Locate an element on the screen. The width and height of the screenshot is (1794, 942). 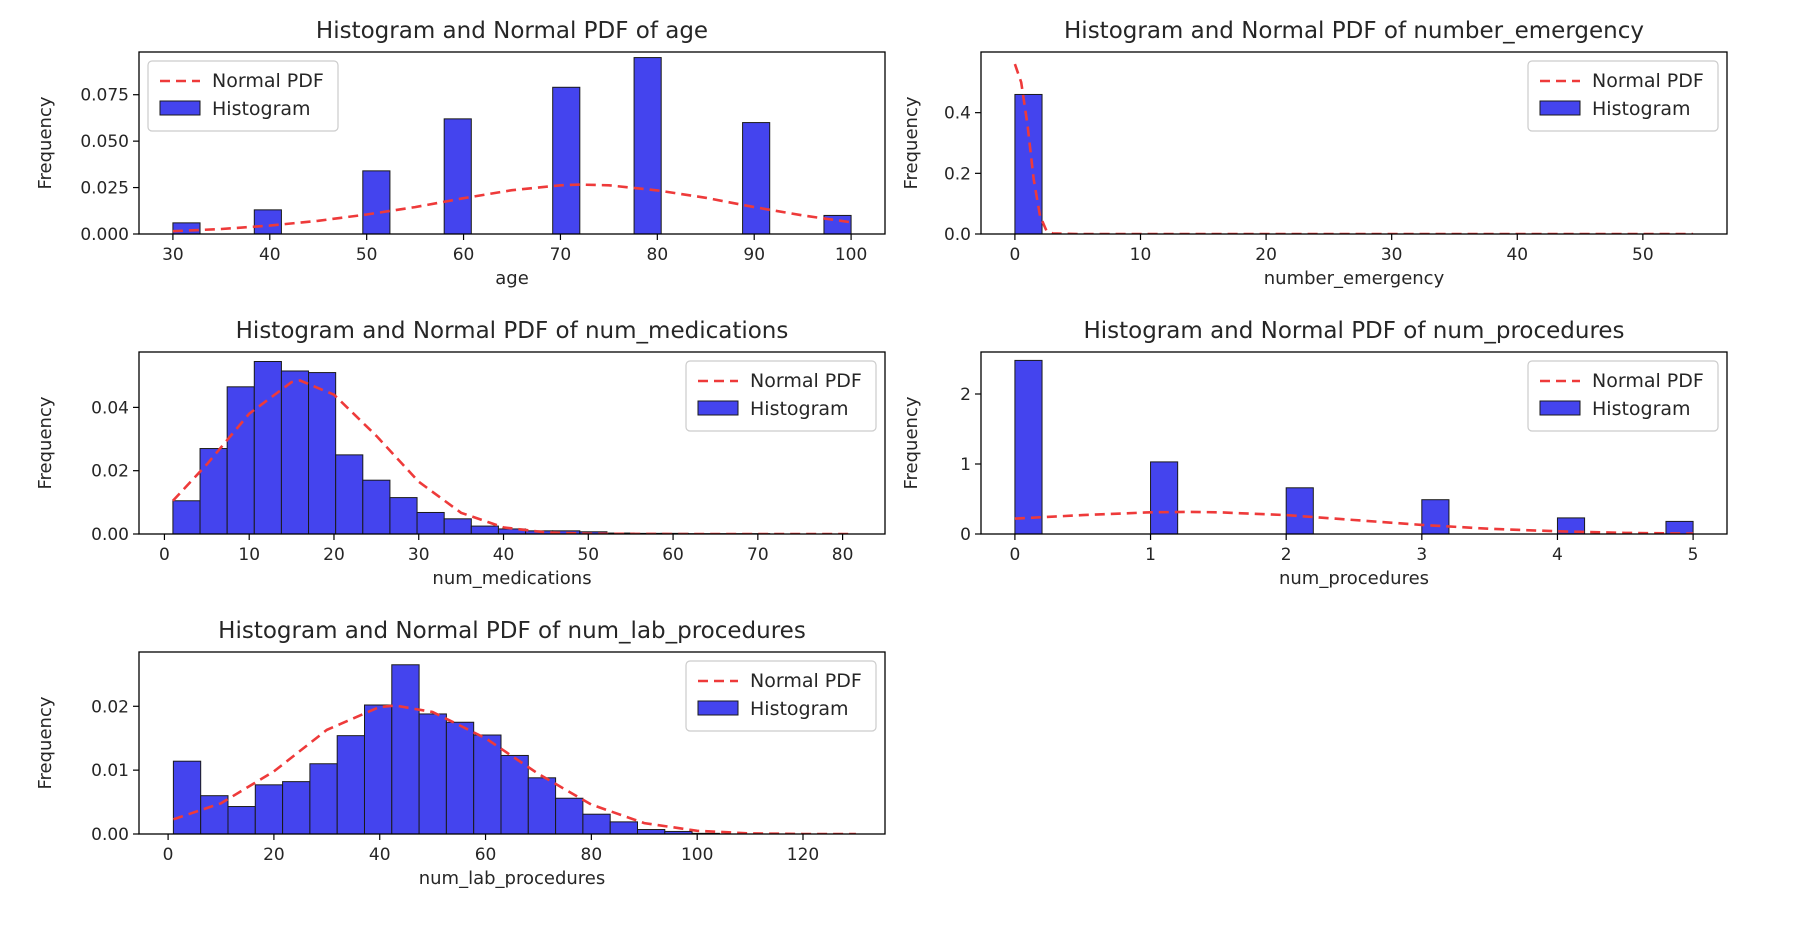
x-tick-label: 10 is located at coordinates (249, 555).